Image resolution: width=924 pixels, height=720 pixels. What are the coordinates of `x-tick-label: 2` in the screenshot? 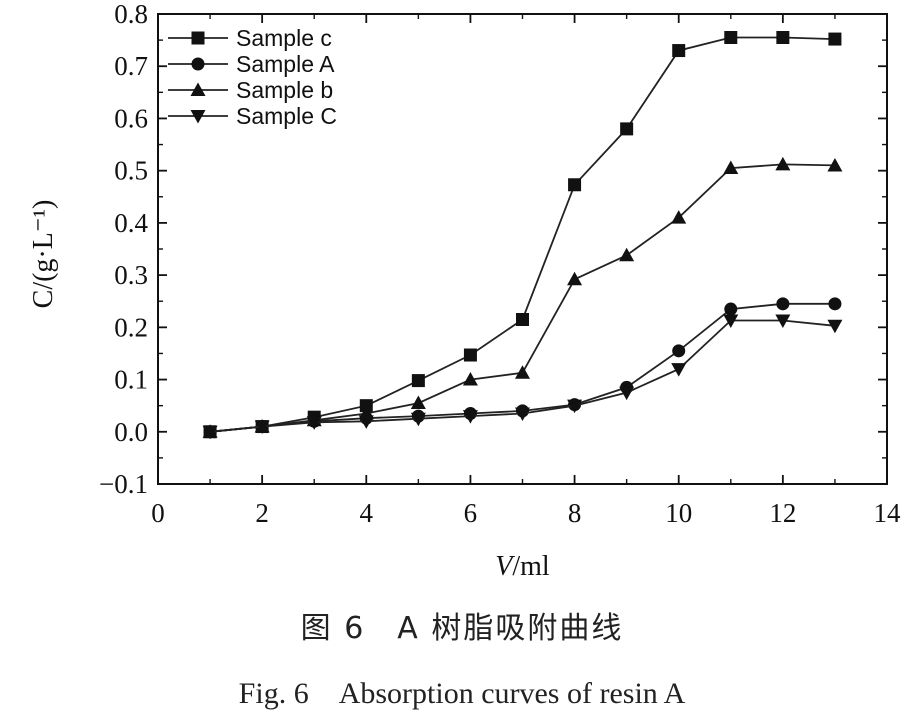 It's located at (262, 513).